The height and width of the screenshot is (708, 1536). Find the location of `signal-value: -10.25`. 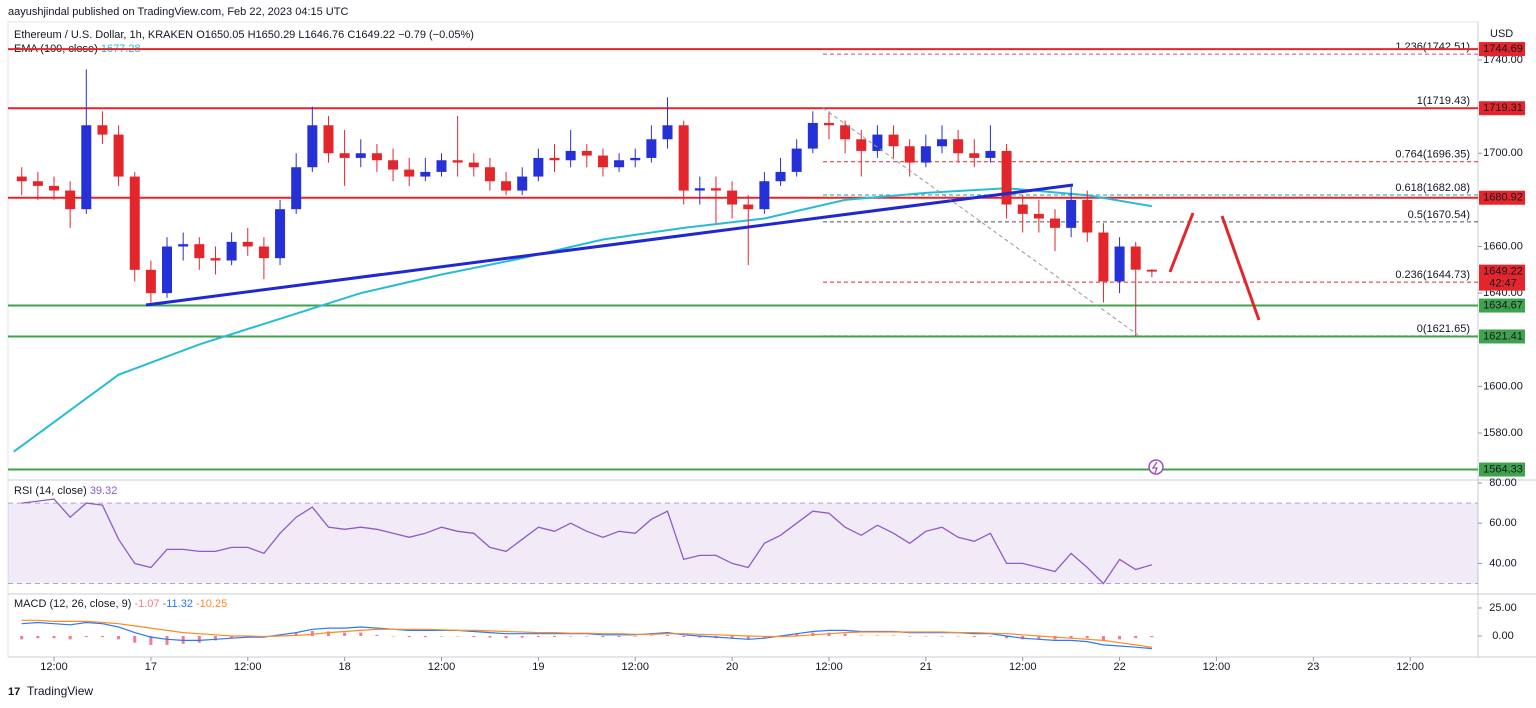

signal-value: -10.25 is located at coordinates (211, 604).